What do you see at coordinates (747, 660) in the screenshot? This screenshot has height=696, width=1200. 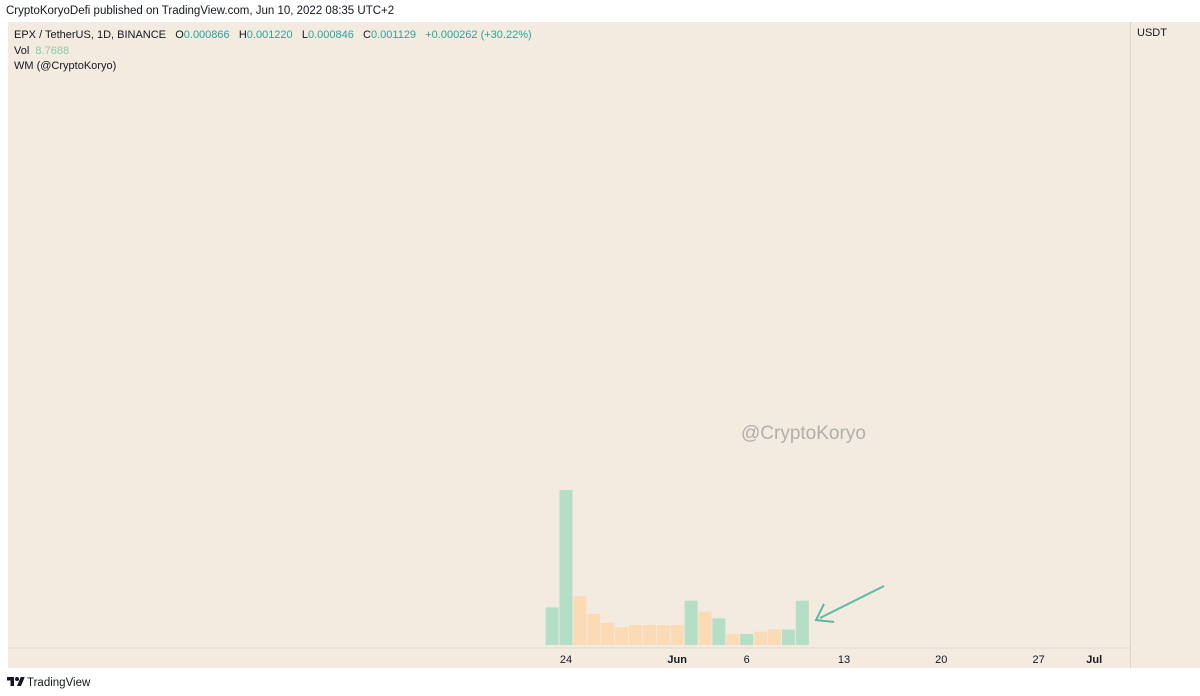 I see `x-tick-label: 6` at bounding box center [747, 660].